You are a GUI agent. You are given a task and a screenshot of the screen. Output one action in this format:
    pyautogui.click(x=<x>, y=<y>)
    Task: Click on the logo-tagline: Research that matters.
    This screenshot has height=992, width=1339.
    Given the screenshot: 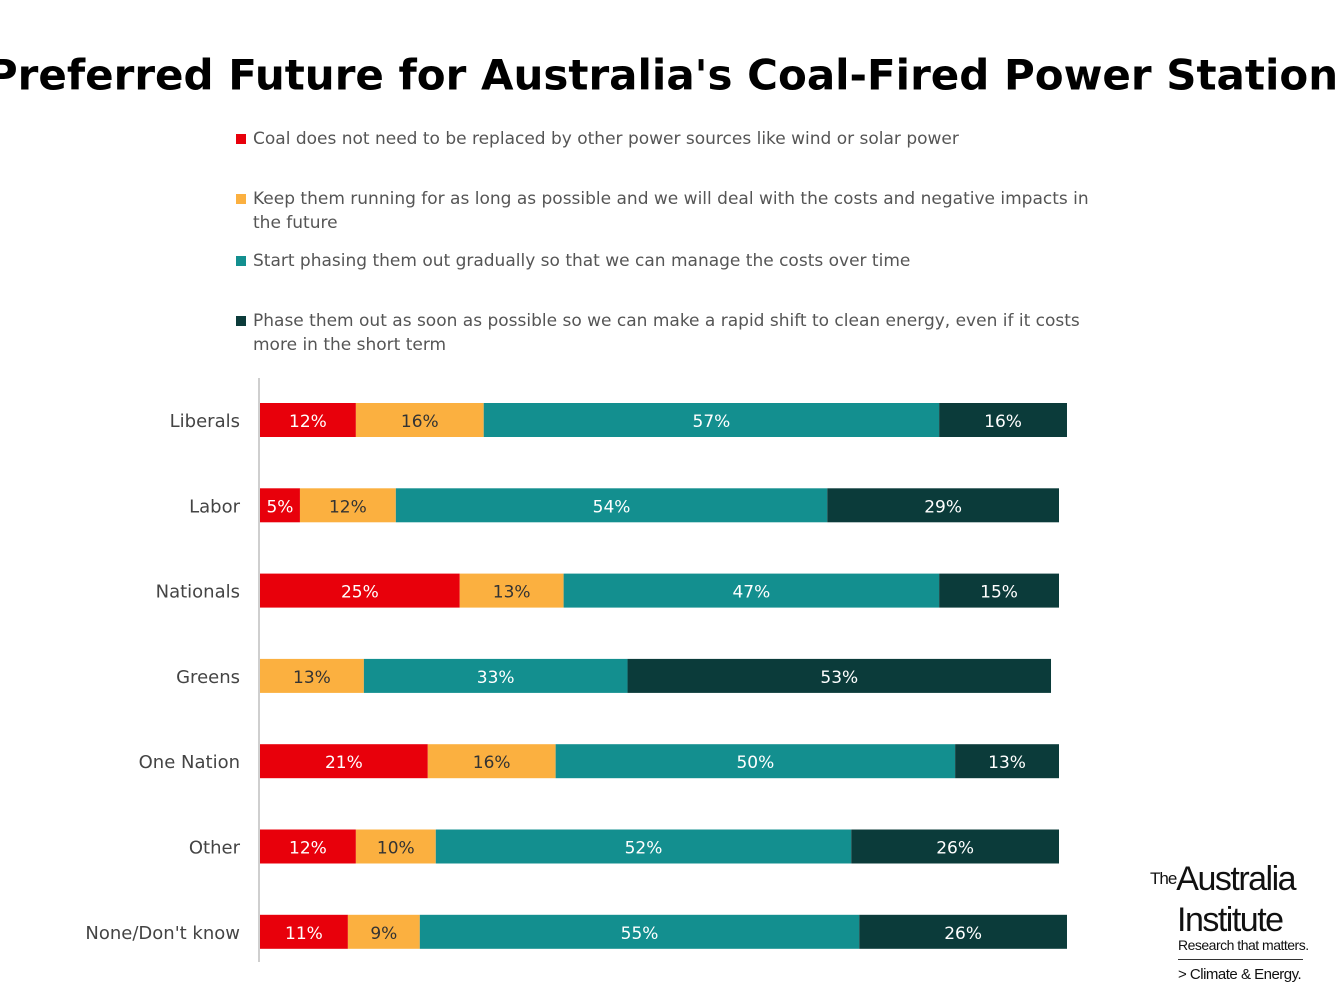 What is the action you would take?
    pyautogui.click(x=1243, y=945)
    